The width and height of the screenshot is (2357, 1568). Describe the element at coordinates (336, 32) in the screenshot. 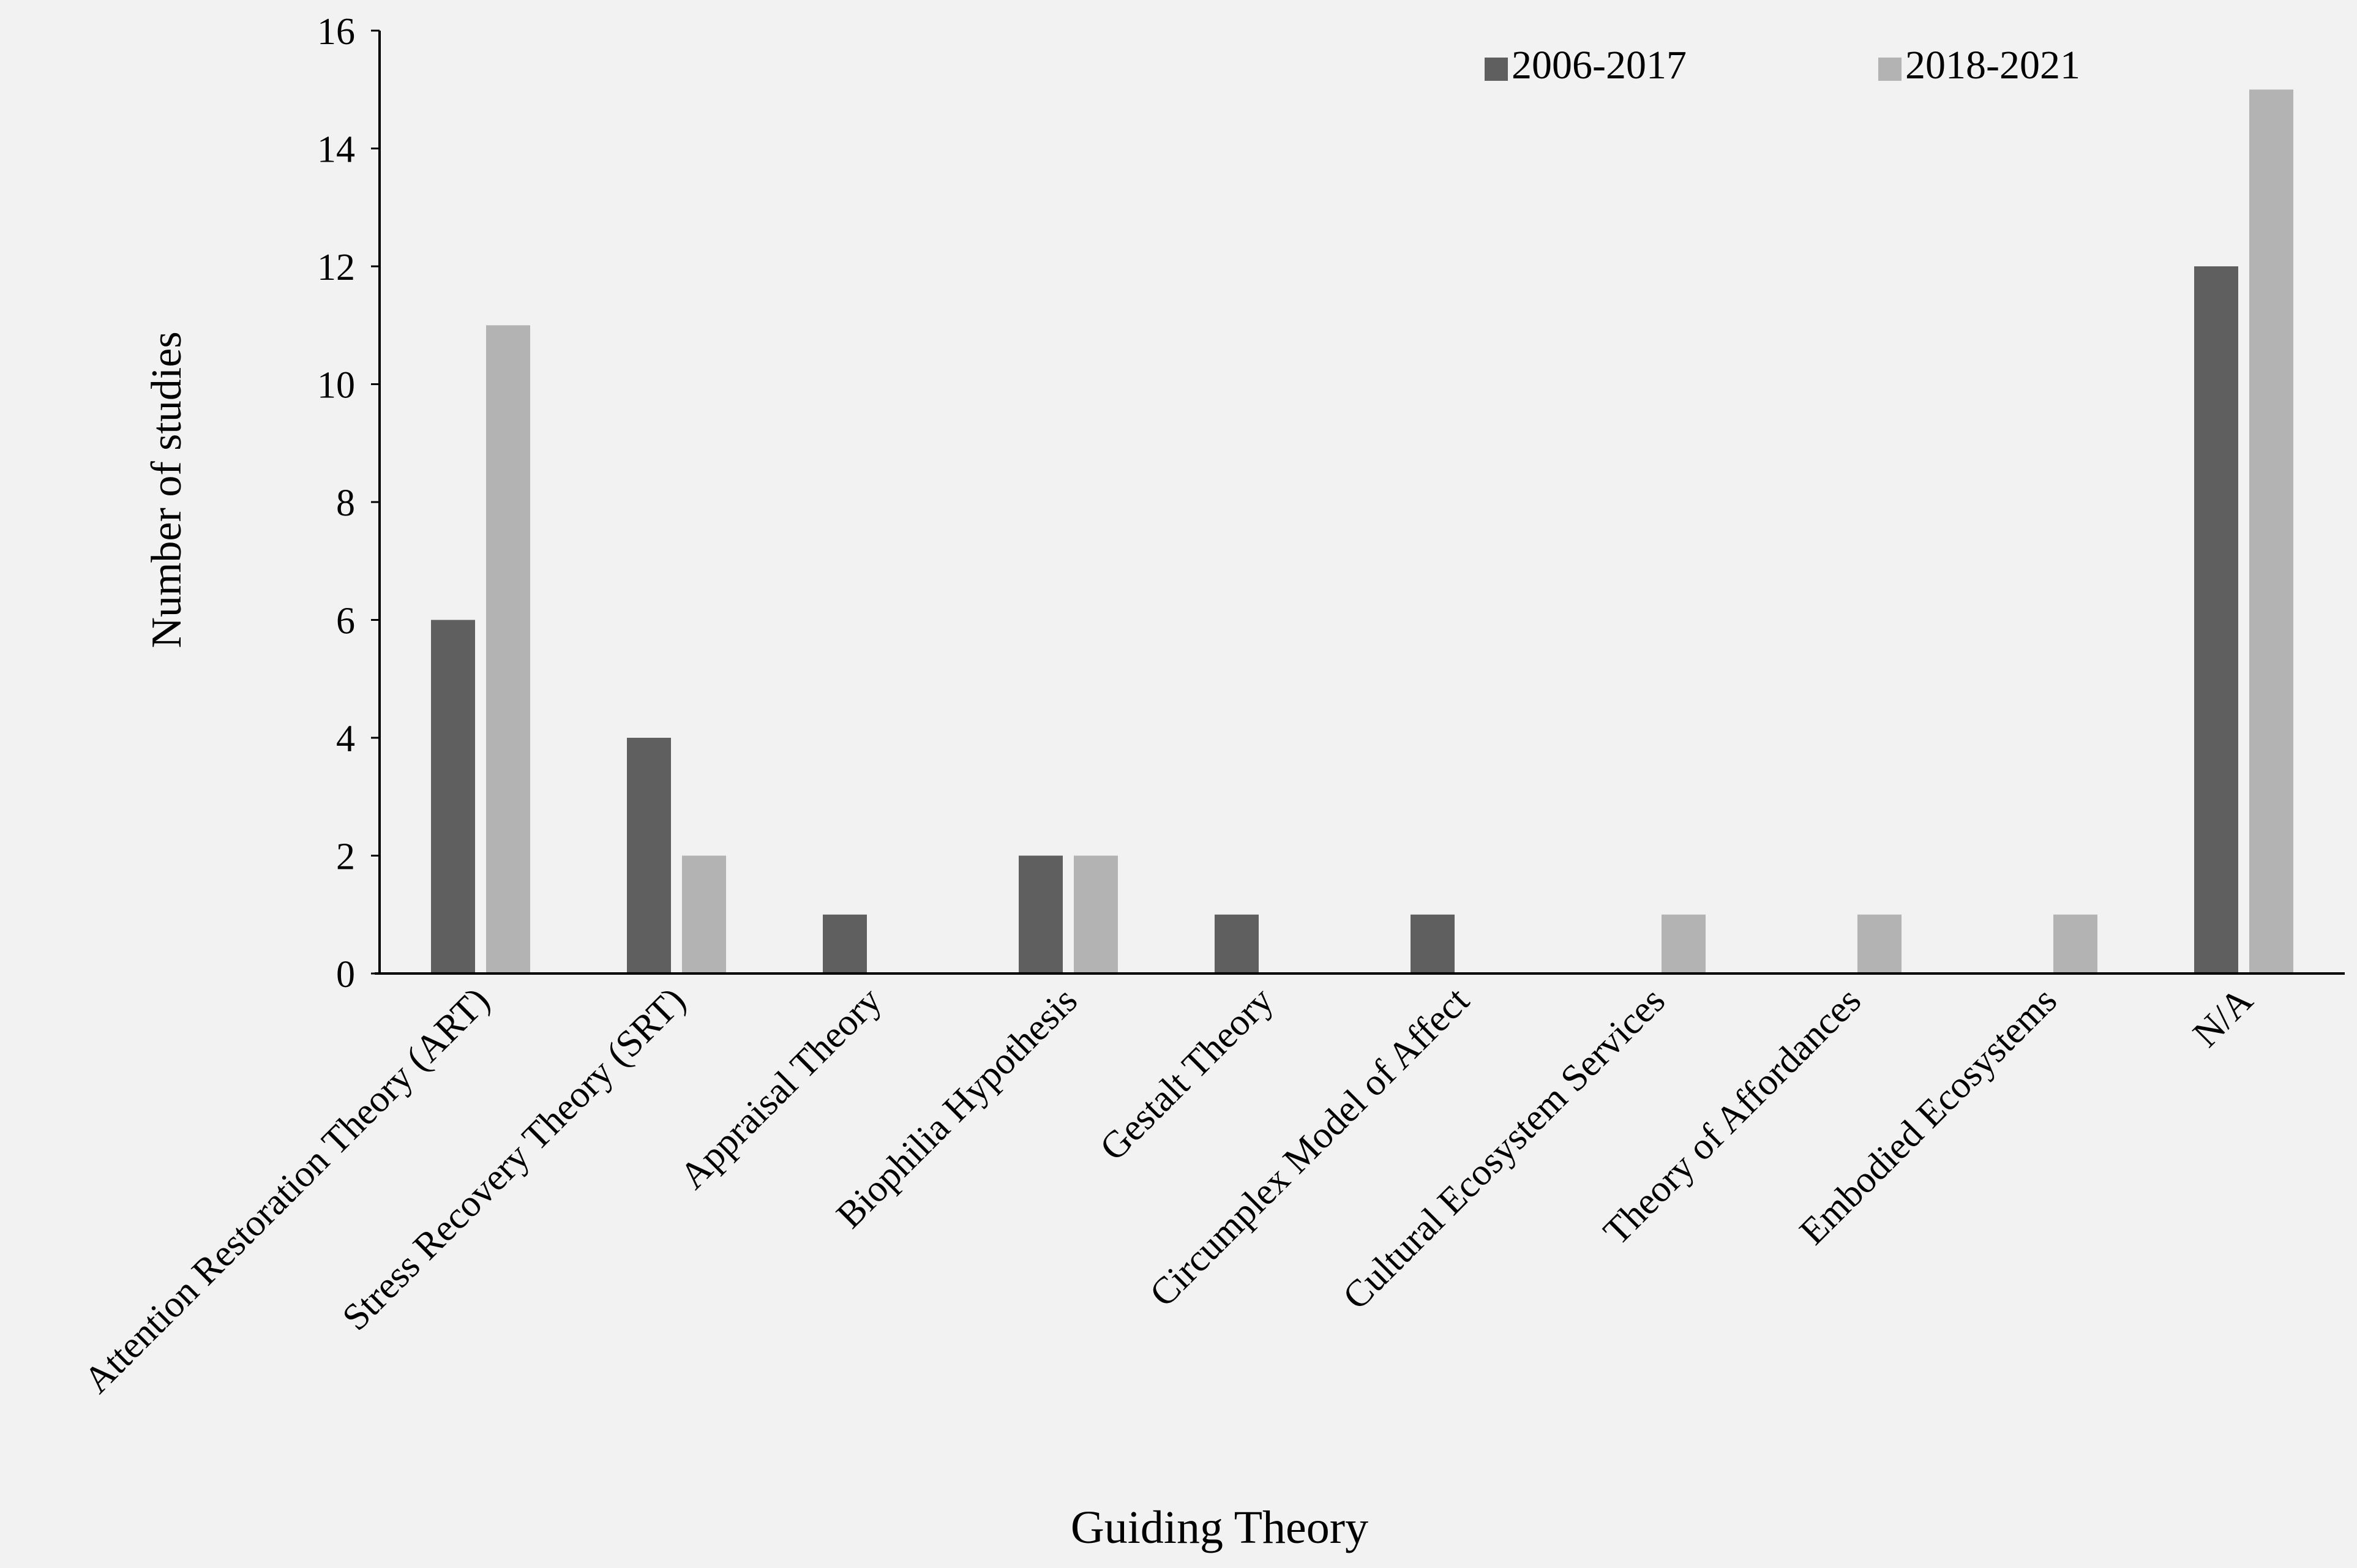

I see `y-tick-label: 16` at that location.